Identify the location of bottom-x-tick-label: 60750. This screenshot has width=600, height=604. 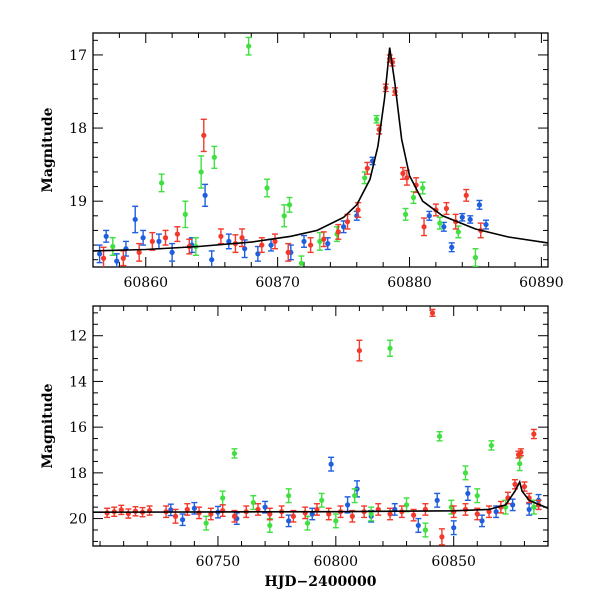
(218, 562).